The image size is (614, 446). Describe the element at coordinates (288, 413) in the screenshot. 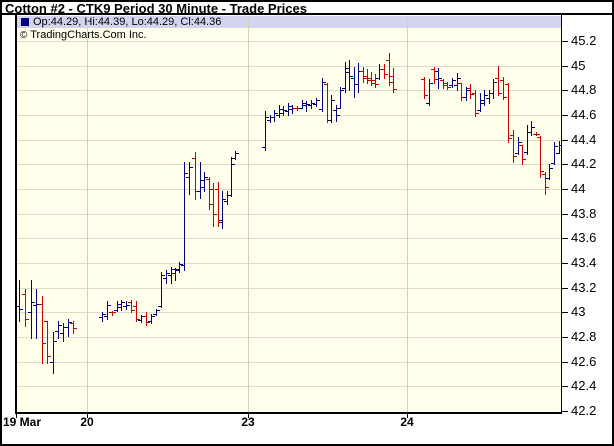

I see `plot-border-bottom` at that location.